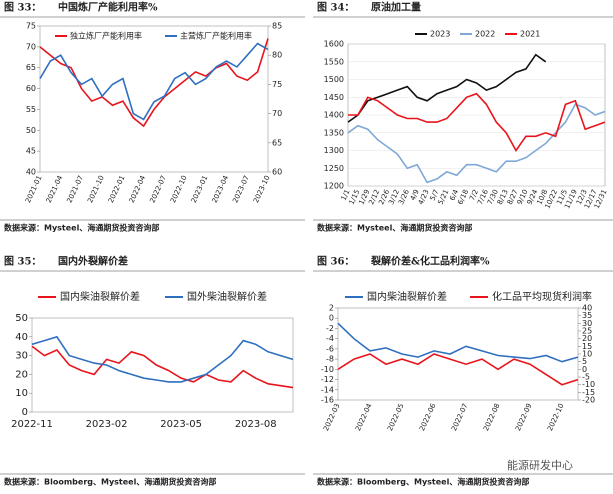  I want to click on figure-label: 图 34：, so click(335, 8).